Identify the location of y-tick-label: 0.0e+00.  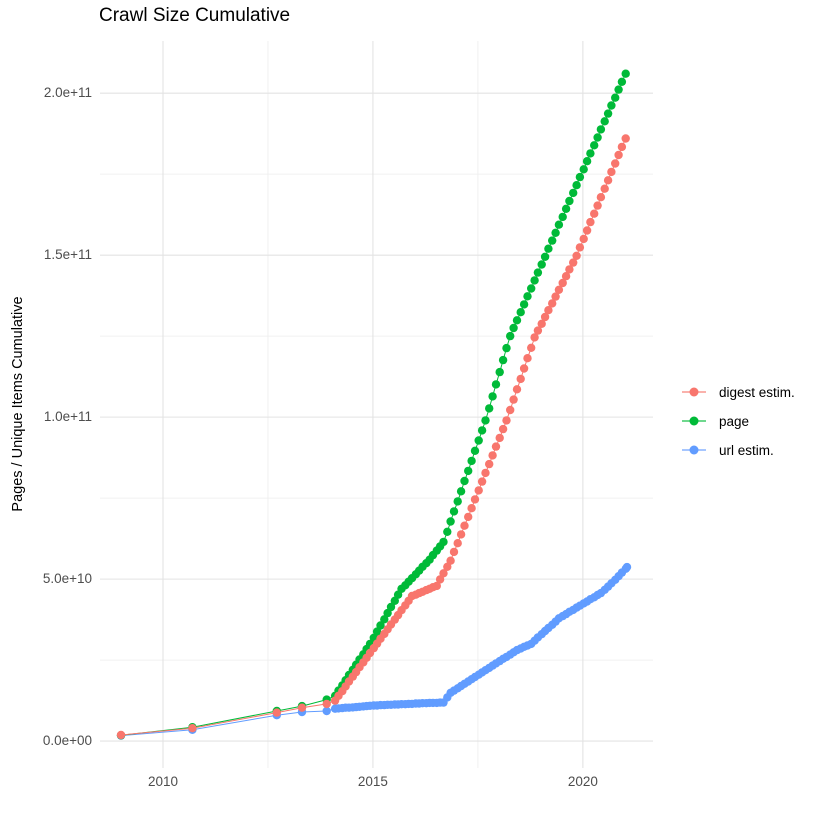
(67, 741).